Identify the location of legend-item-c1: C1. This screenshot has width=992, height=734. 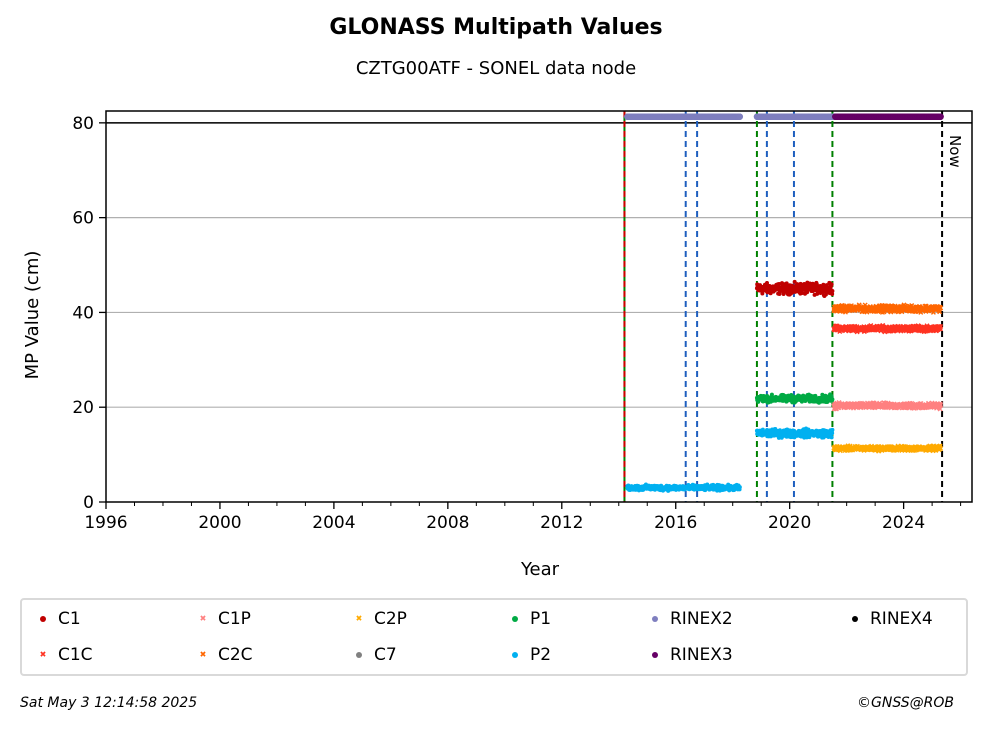
(58, 619).